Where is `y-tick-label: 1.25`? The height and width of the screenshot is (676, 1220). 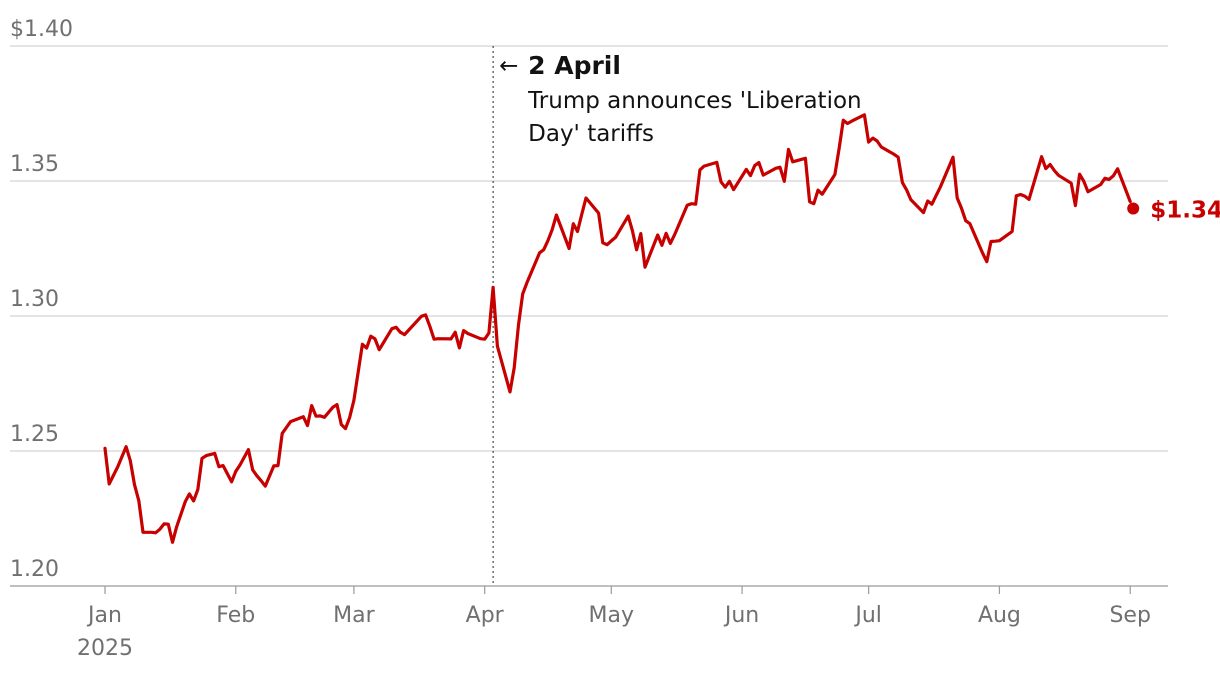
y-tick-label: 1.25 is located at coordinates (34, 434).